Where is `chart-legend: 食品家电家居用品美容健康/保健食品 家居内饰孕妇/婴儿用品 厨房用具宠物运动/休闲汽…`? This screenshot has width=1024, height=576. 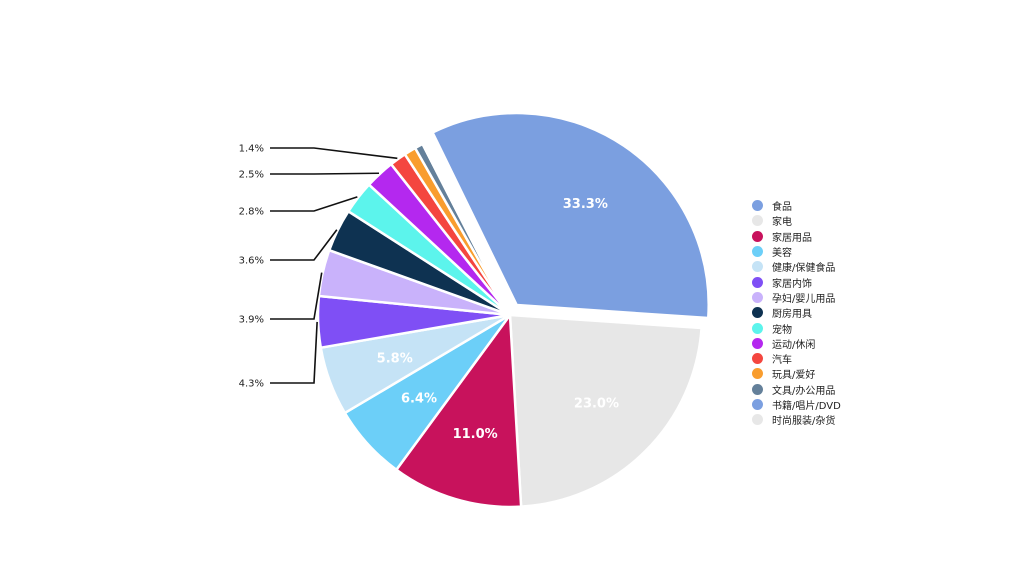 chart-legend: 食品家电家居用品美容健康/保健食品 家居内饰孕妇/婴儿用品 厨房用具宠物运动/休闲汽… is located at coordinates (796, 312).